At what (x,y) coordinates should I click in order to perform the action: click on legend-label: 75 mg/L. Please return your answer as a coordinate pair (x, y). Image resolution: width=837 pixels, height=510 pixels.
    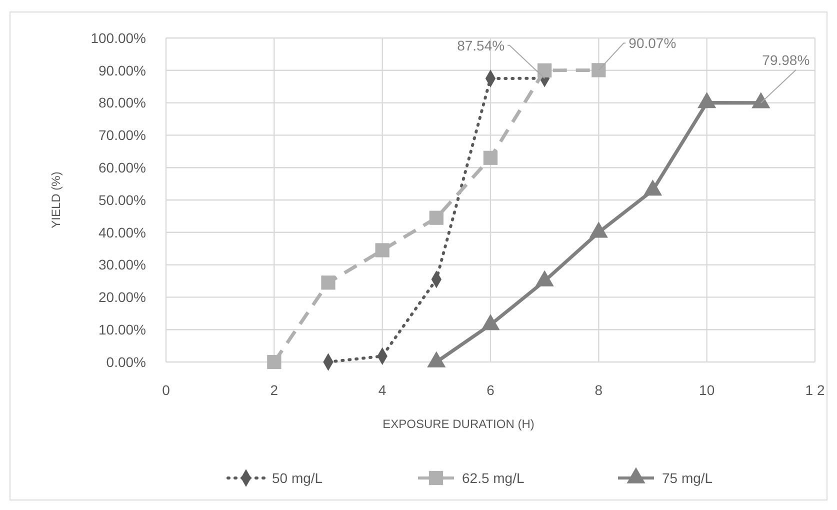
    Looking at the image, I should click on (687, 478).